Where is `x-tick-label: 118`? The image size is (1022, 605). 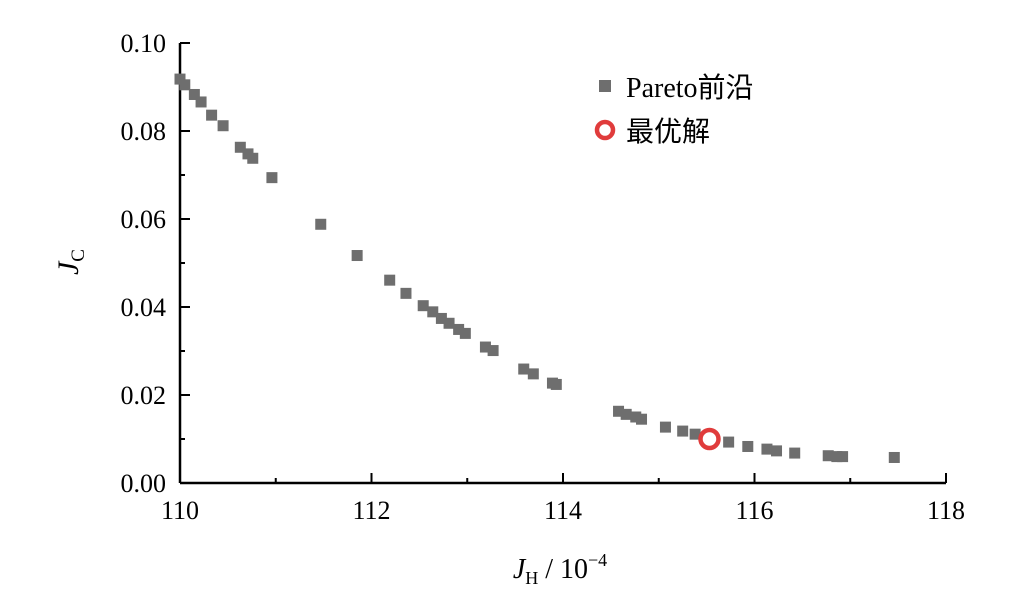
x-tick-label: 118 is located at coordinates (946, 510).